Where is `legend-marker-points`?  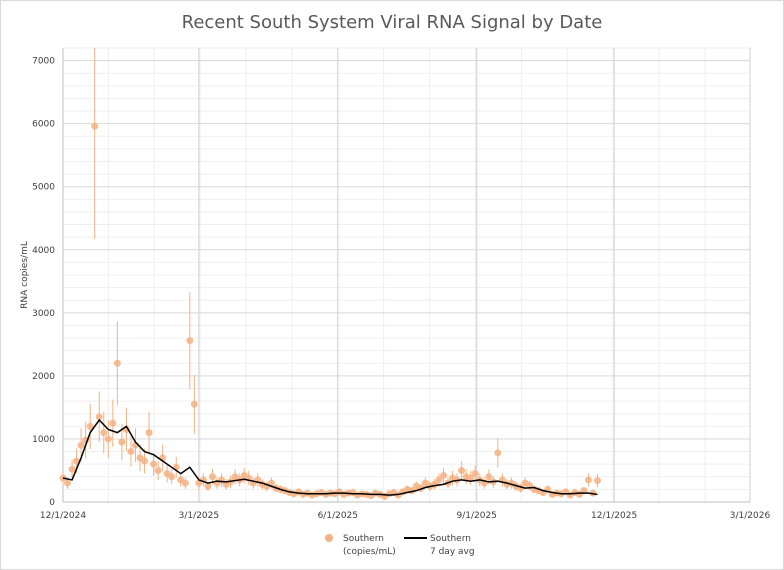 legend-marker-points is located at coordinates (329, 538).